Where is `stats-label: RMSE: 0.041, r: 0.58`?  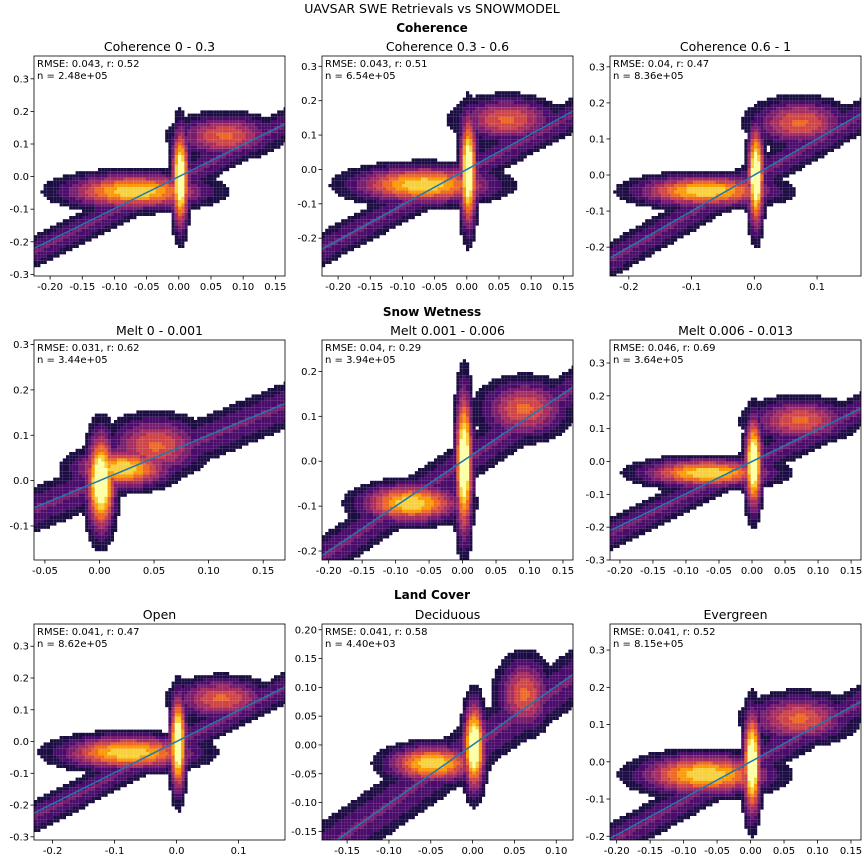 stats-label: RMSE: 0.041, r: 0.58 is located at coordinates (376, 632).